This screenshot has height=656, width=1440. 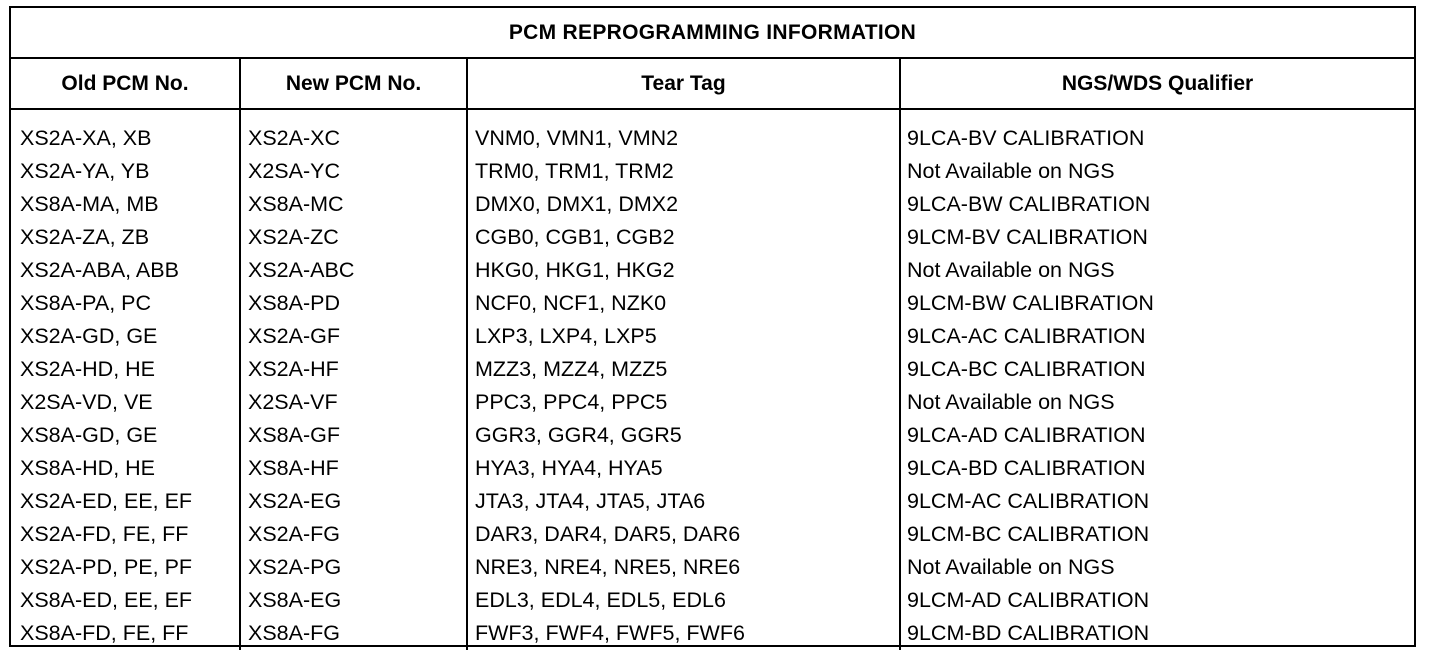 I want to click on ngs-wds-qualifier-cell: 9LCA-BC CALIBRATION, so click(x=1026, y=369).